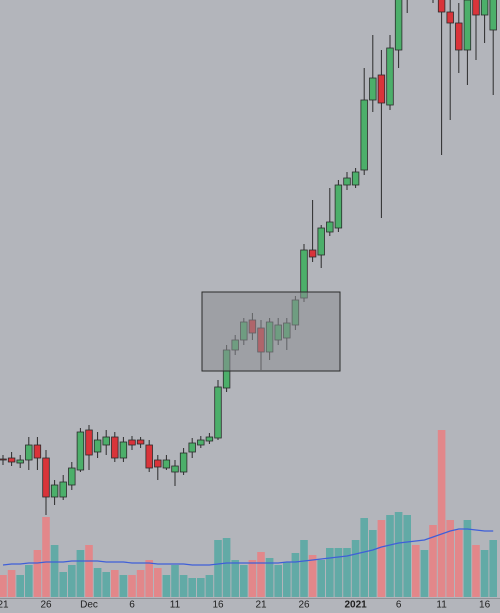 Image resolution: width=500 pixels, height=613 pixels. What do you see at coordinates (304, 605) in the screenshot?
I see `x-tick-label: 26` at bounding box center [304, 605].